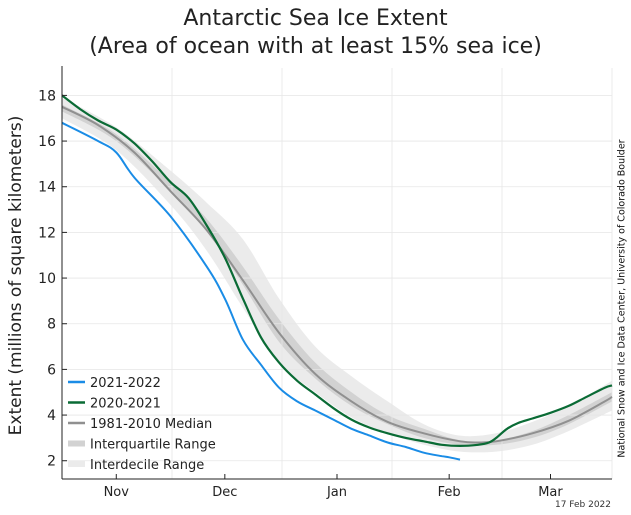 Image resolution: width=631 pixels, height=515 pixels. I want to click on y-tick-label: 4, so click(51, 416).